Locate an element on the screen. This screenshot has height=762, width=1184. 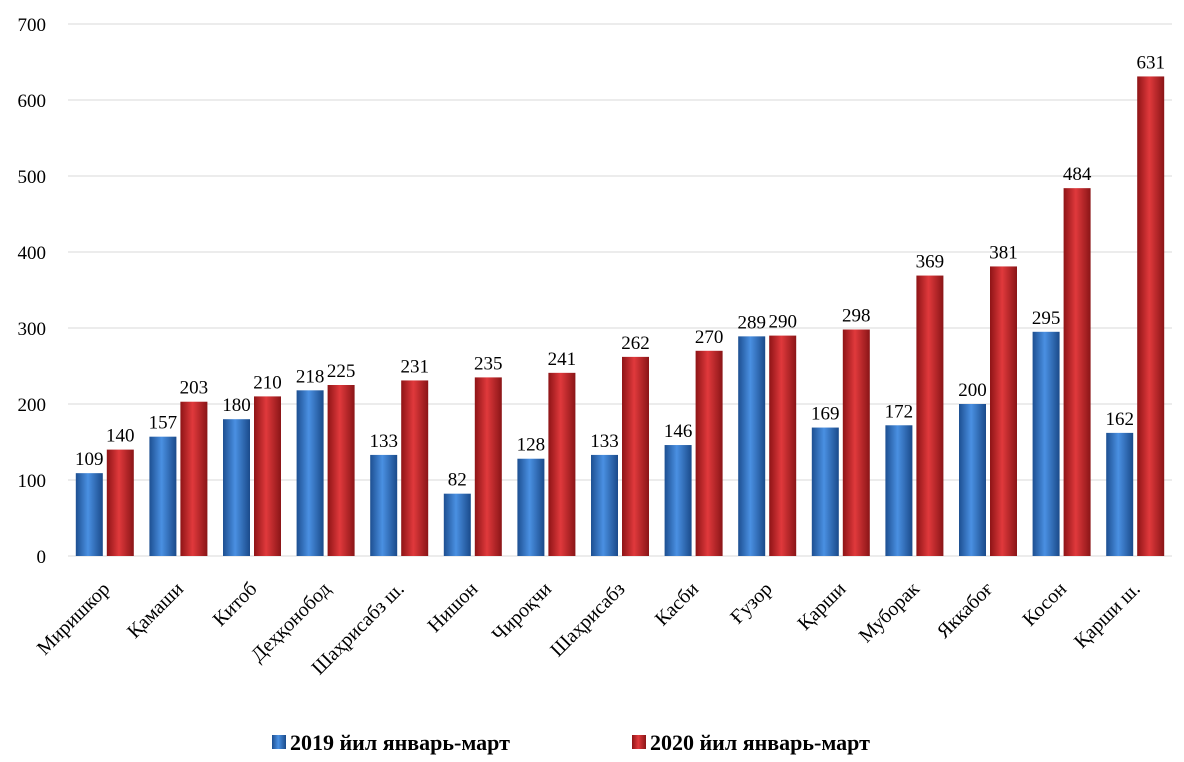
category-label: Касби is located at coordinates (677, 604).